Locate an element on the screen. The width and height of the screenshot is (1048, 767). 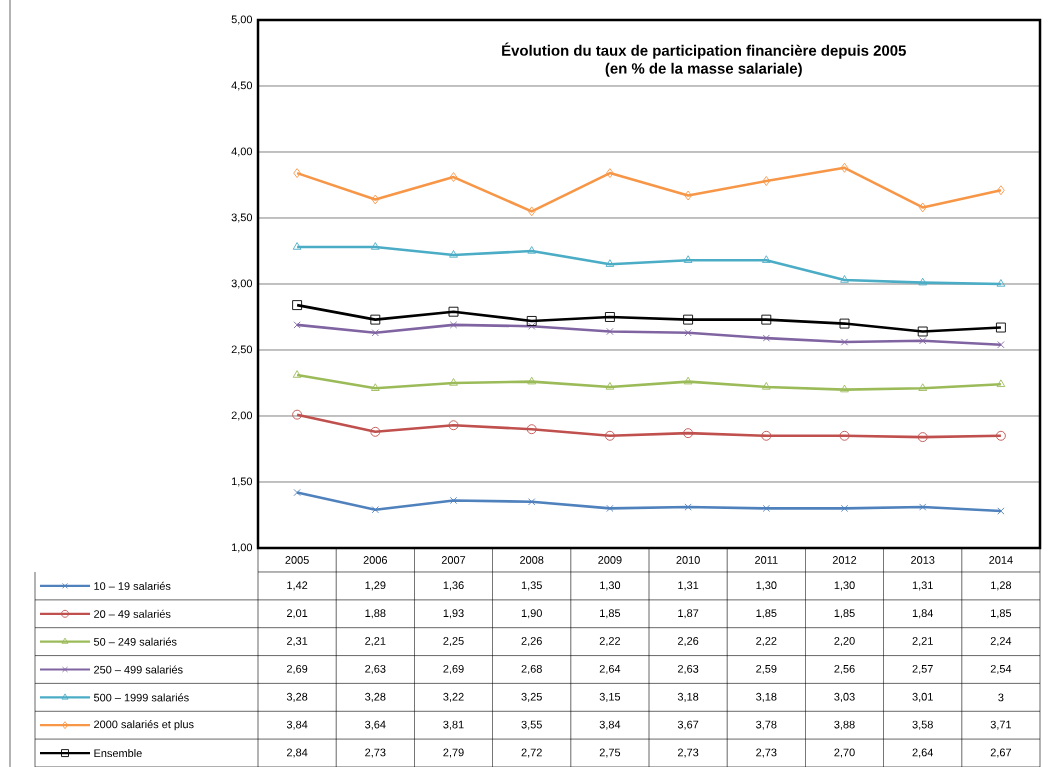
data-label: 1,87 is located at coordinates (688, 614).